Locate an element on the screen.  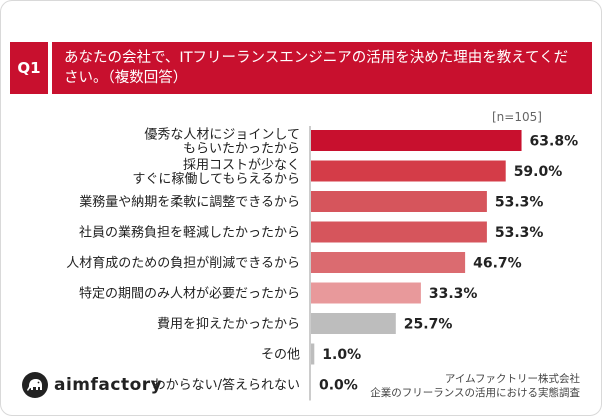
value-label-4: 46.7% is located at coordinates (497, 264).